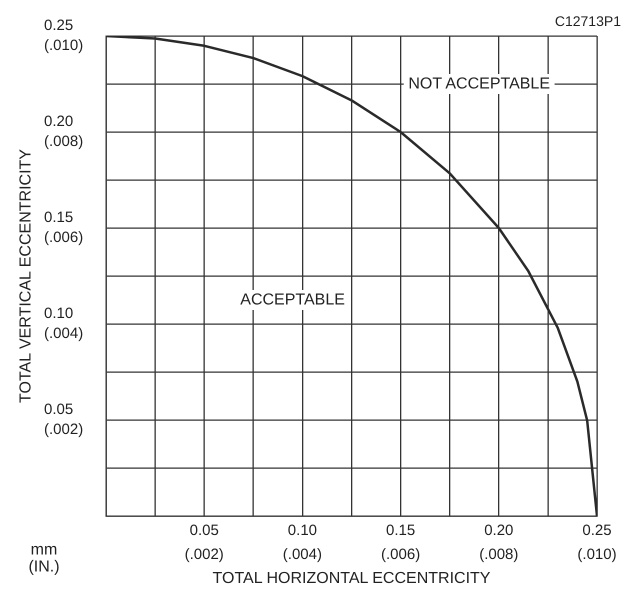 Image resolution: width=635 pixels, height=604 pixels. Describe the element at coordinates (292, 299) in the screenshot. I see `annotation: ACCEPTABLE` at that location.